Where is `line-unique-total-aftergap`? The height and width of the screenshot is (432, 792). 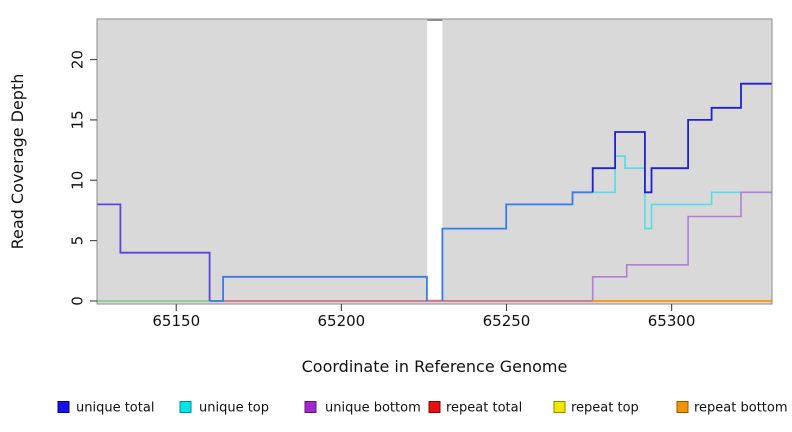
line-unique-total-aftergap is located at coordinates (517, 246).